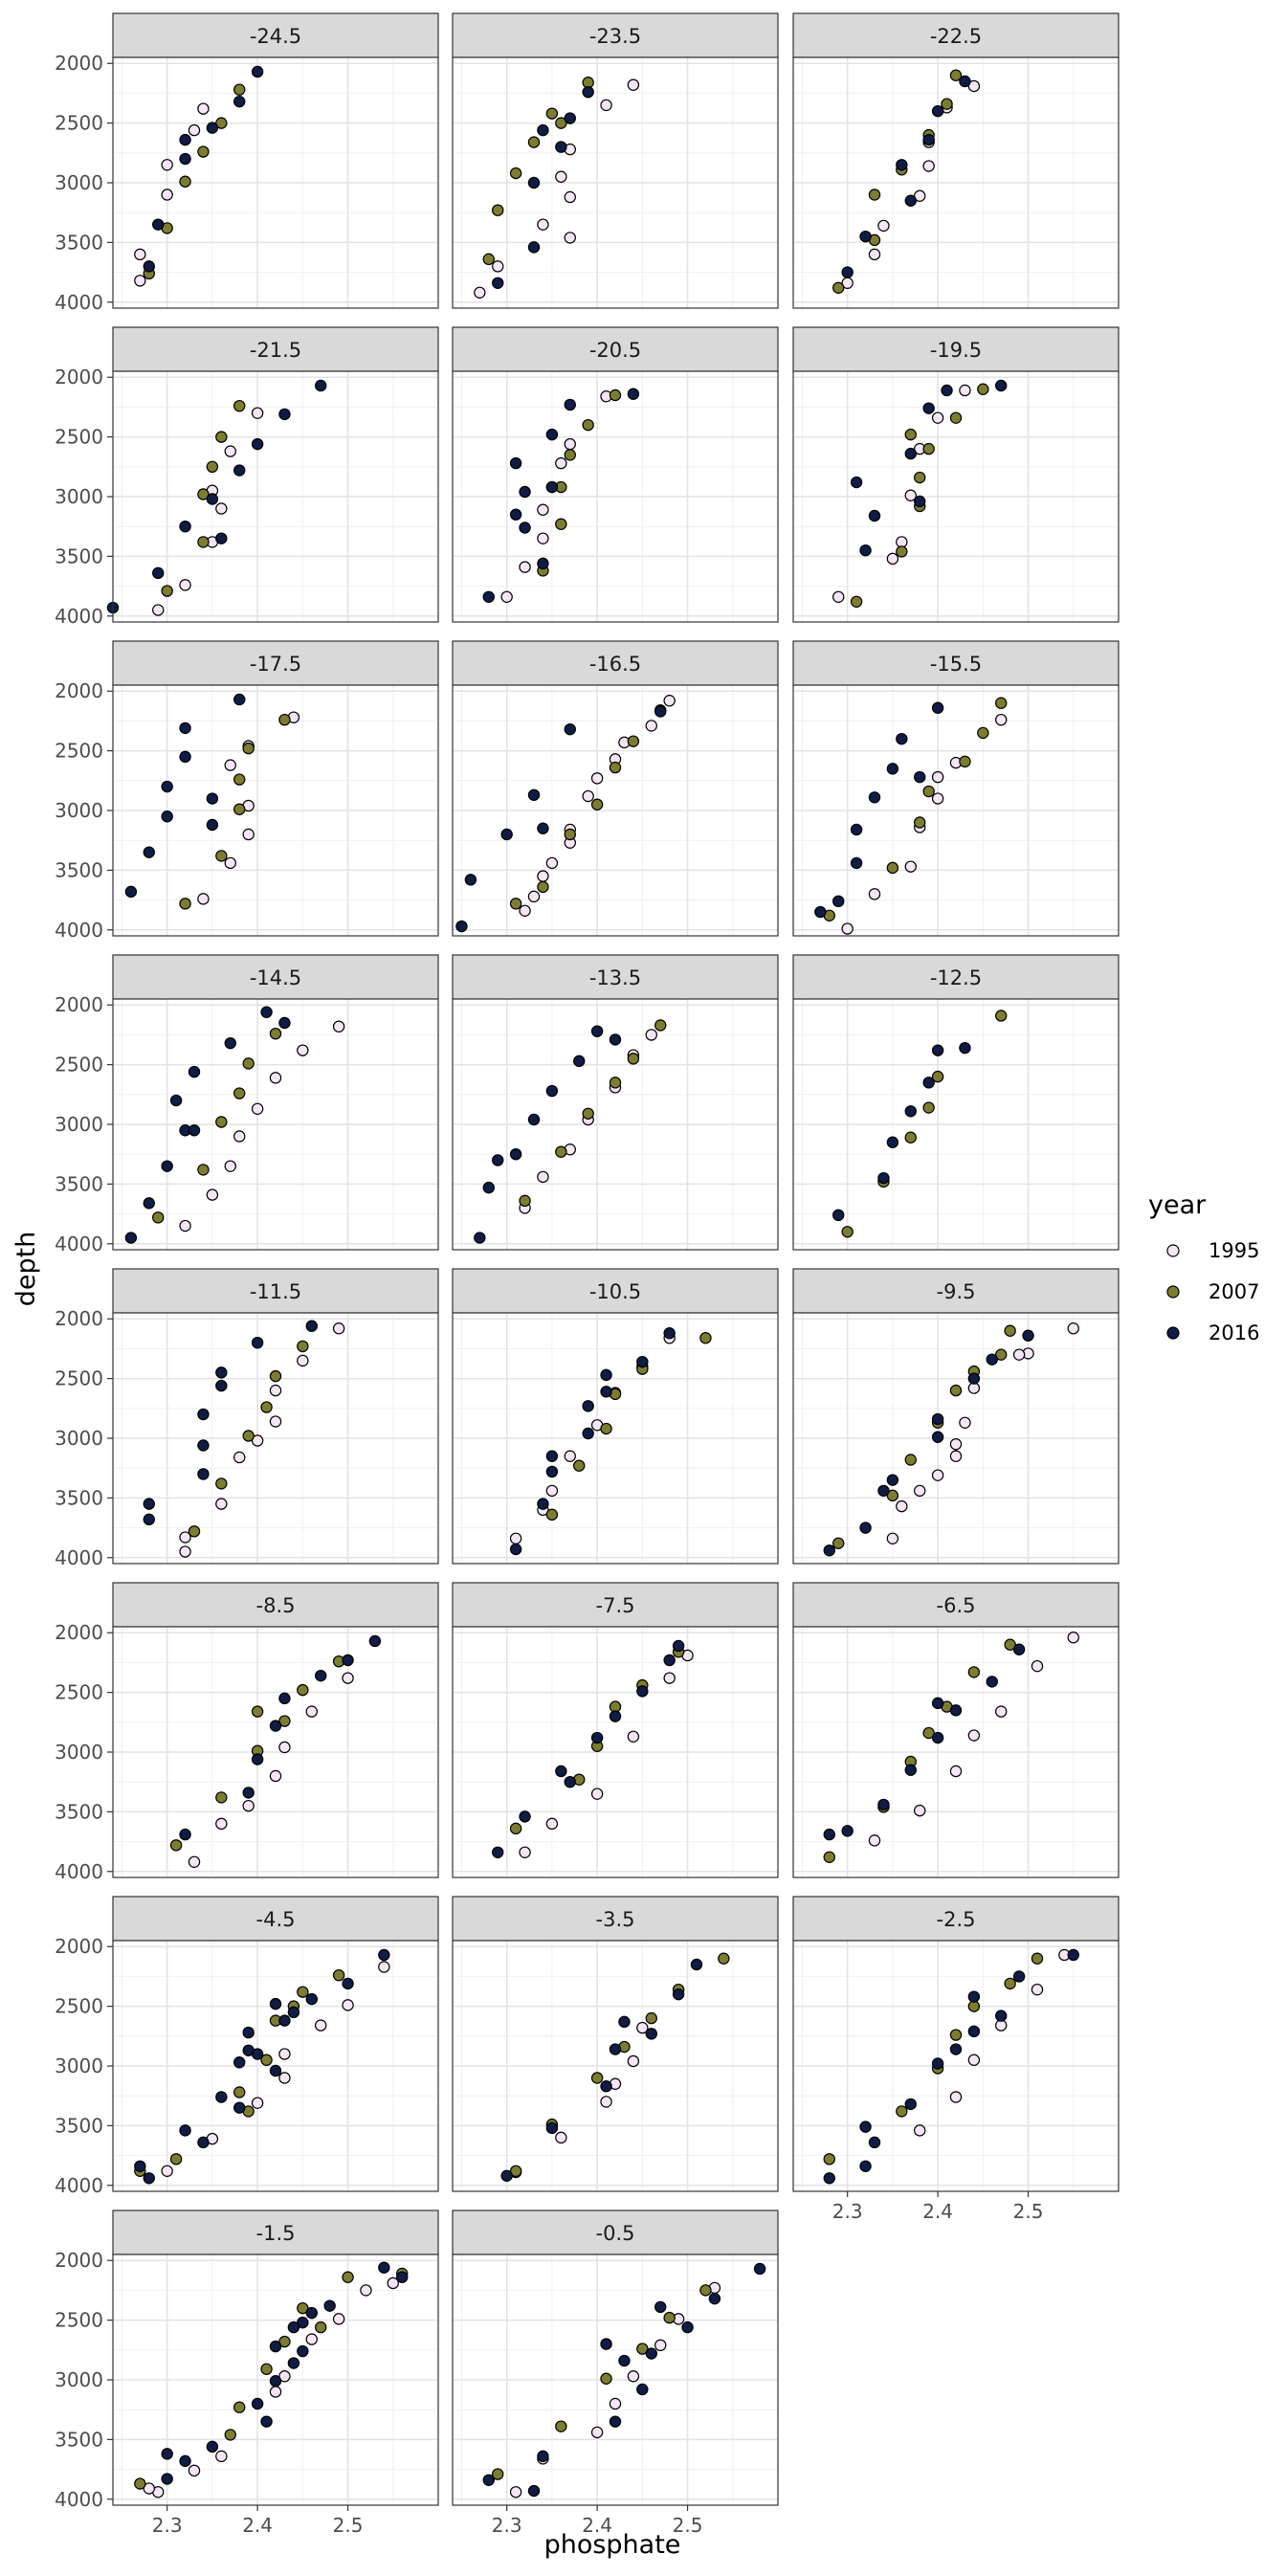 This screenshot has height=2576, width=1286. Describe the element at coordinates (688, 2525) in the screenshot. I see `x-tick-label: 2.5` at that location.